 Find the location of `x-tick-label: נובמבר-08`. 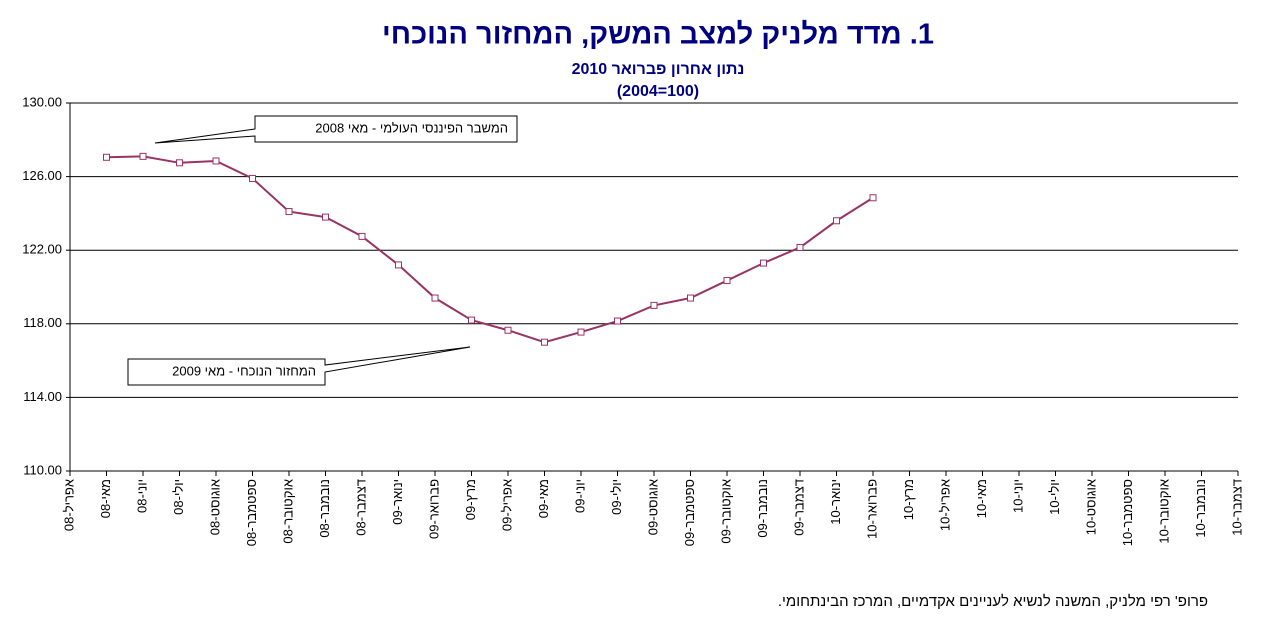

x-tick-label: נובמבר-08 is located at coordinates (324, 508).